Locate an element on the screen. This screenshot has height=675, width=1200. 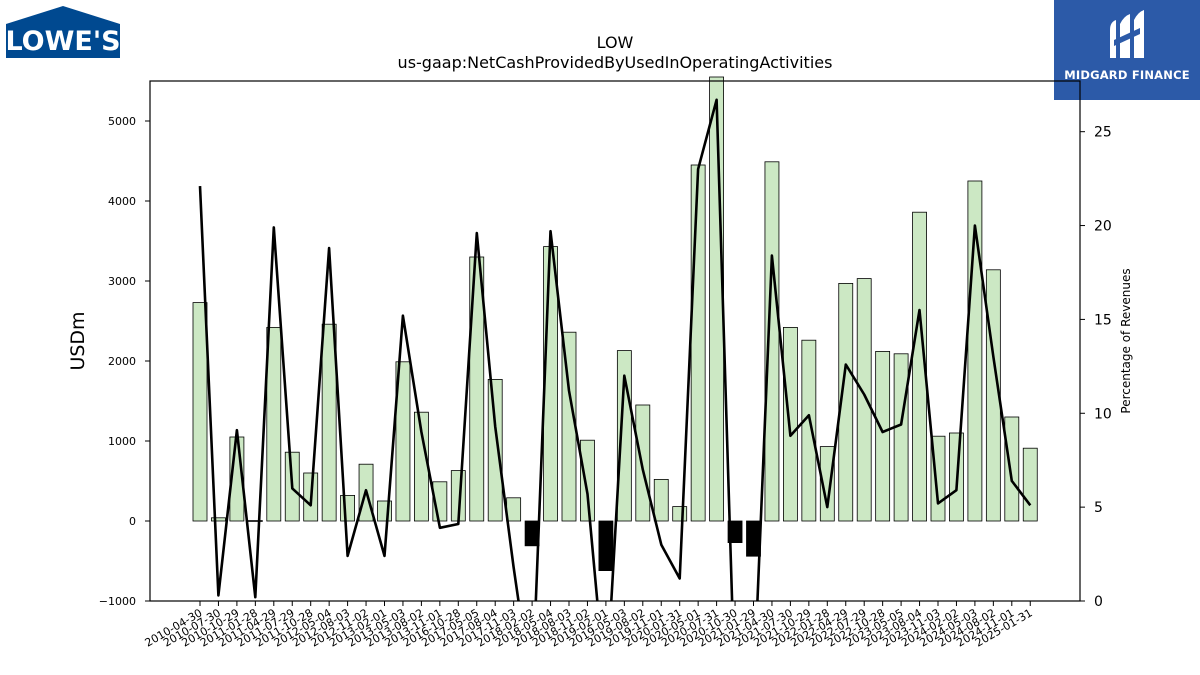
svg-text: LOWE'S is located at coordinates (63, 41).